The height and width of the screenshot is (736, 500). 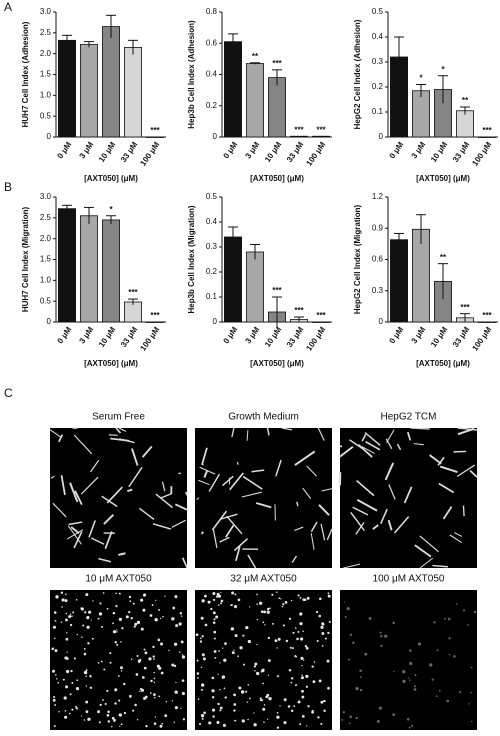 What do you see at coordinates (378, 61) in the screenshot?
I see `y-tick-label: 0.3` at bounding box center [378, 61].